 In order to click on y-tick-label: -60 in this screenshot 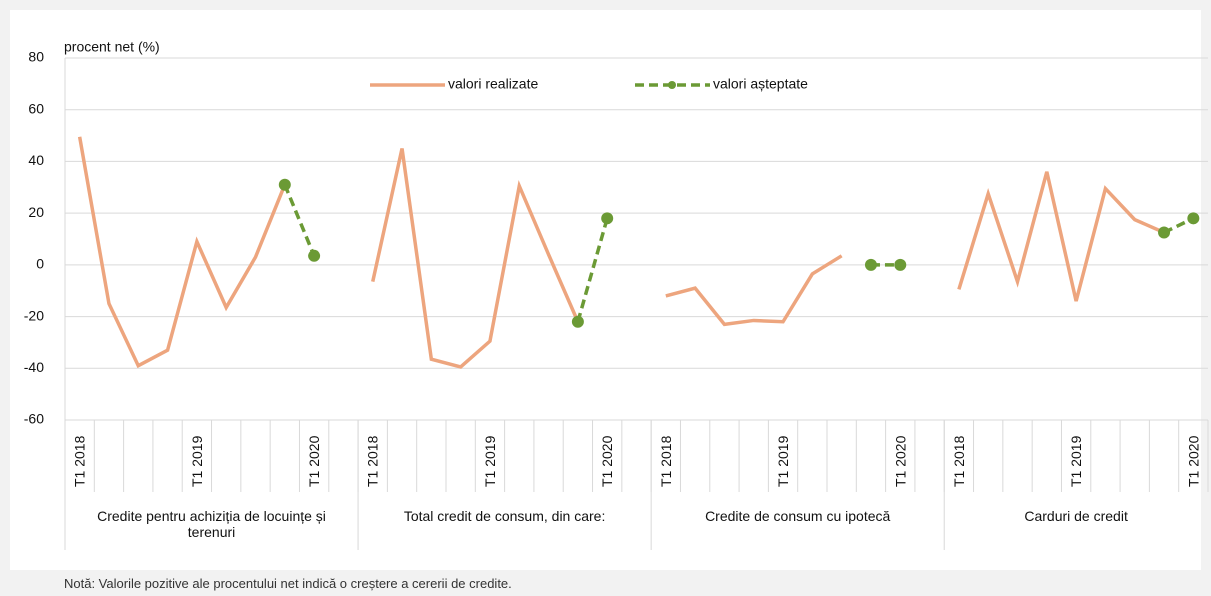, I will do `click(34, 419)`.